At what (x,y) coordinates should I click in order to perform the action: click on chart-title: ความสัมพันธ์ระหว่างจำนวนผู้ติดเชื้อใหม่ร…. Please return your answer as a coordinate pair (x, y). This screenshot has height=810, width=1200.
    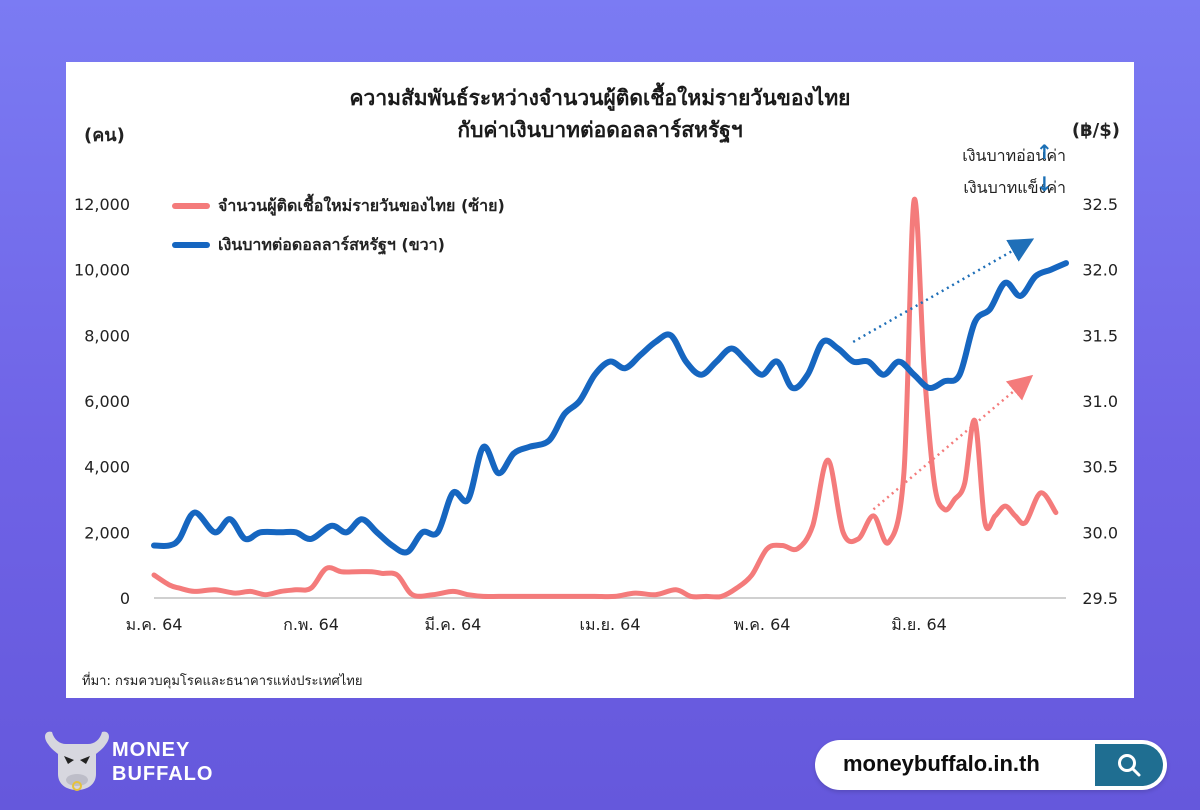
    Looking at the image, I should click on (600, 98).